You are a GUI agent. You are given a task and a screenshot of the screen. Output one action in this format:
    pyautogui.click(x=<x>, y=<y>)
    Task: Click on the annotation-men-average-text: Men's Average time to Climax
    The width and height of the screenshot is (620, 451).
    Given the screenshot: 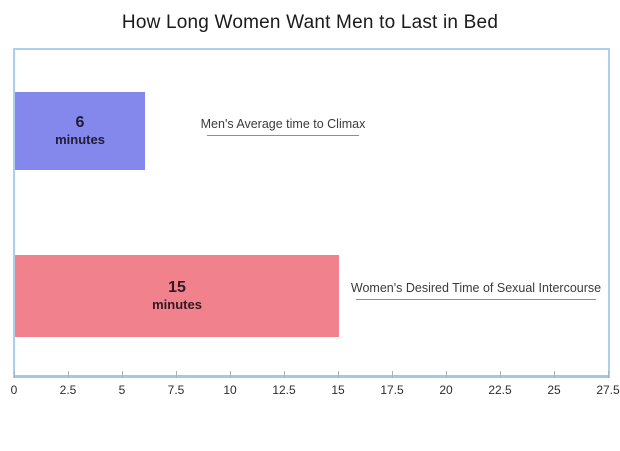 What is the action you would take?
    pyautogui.click(x=283, y=124)
    